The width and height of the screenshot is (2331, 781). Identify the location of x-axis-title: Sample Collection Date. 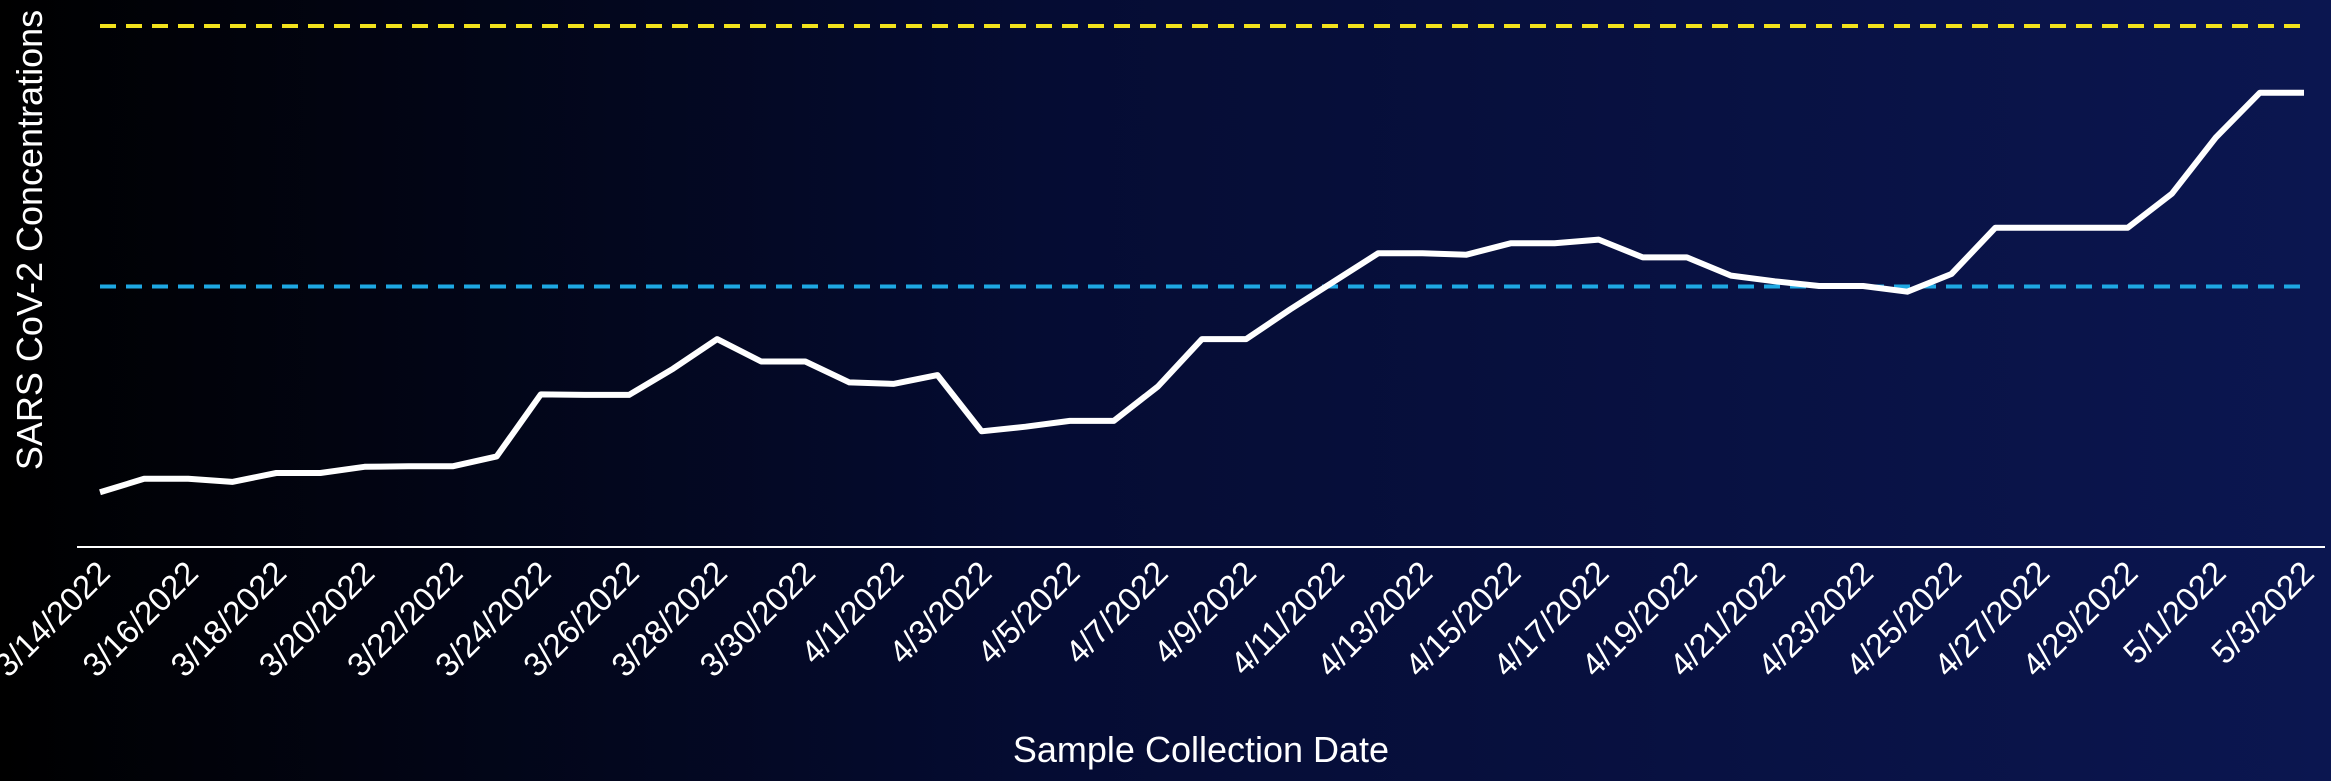
(1201, 749).